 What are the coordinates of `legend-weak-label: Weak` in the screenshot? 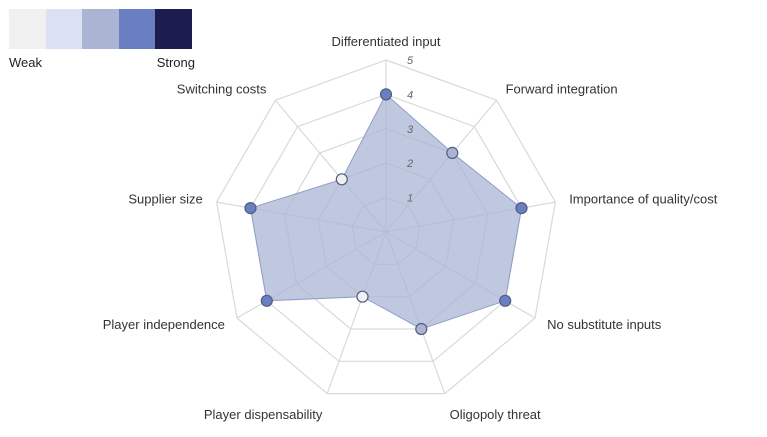 It's located at (25, 62).